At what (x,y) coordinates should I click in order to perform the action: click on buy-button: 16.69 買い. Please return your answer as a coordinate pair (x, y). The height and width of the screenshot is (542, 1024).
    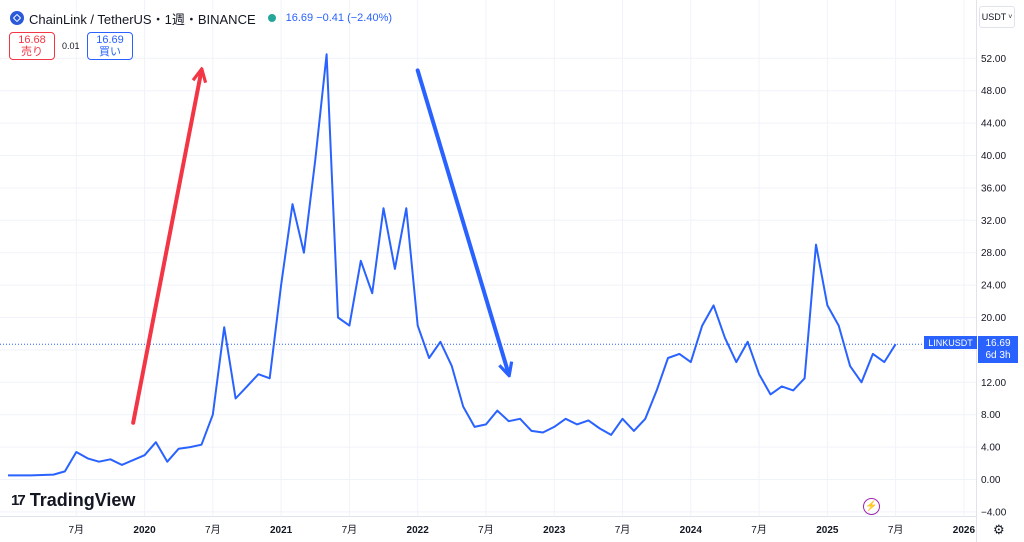
    Looking at the image, I should click on (110, 46).